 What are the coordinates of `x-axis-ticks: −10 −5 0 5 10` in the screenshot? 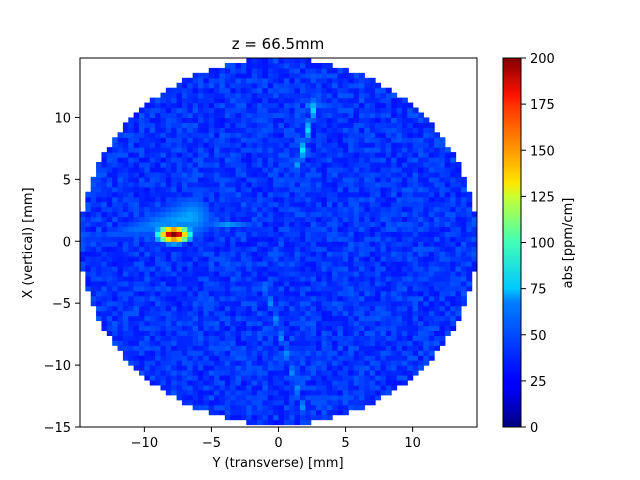 It's located at (276, 439).